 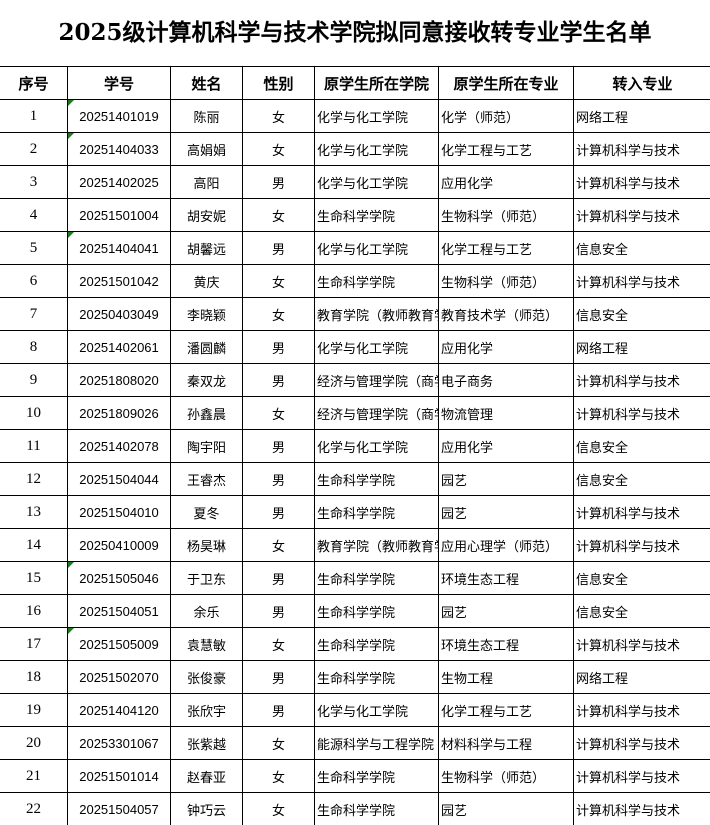 I want to click on student-id-cell: 20251505046, so click(x=119, y=578).